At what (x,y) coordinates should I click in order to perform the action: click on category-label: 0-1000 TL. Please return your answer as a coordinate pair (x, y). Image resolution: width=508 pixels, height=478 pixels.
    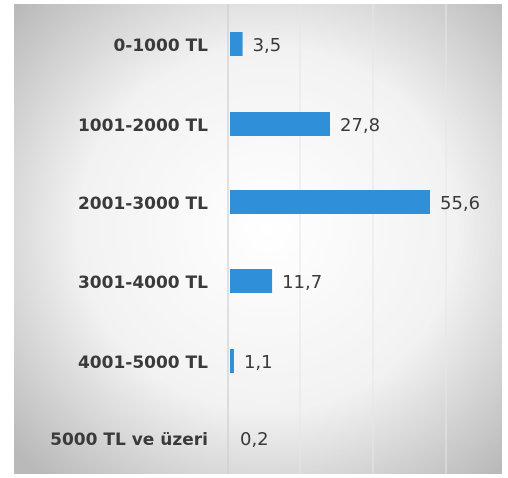
    Looking at the image, I should click on (160, 46).